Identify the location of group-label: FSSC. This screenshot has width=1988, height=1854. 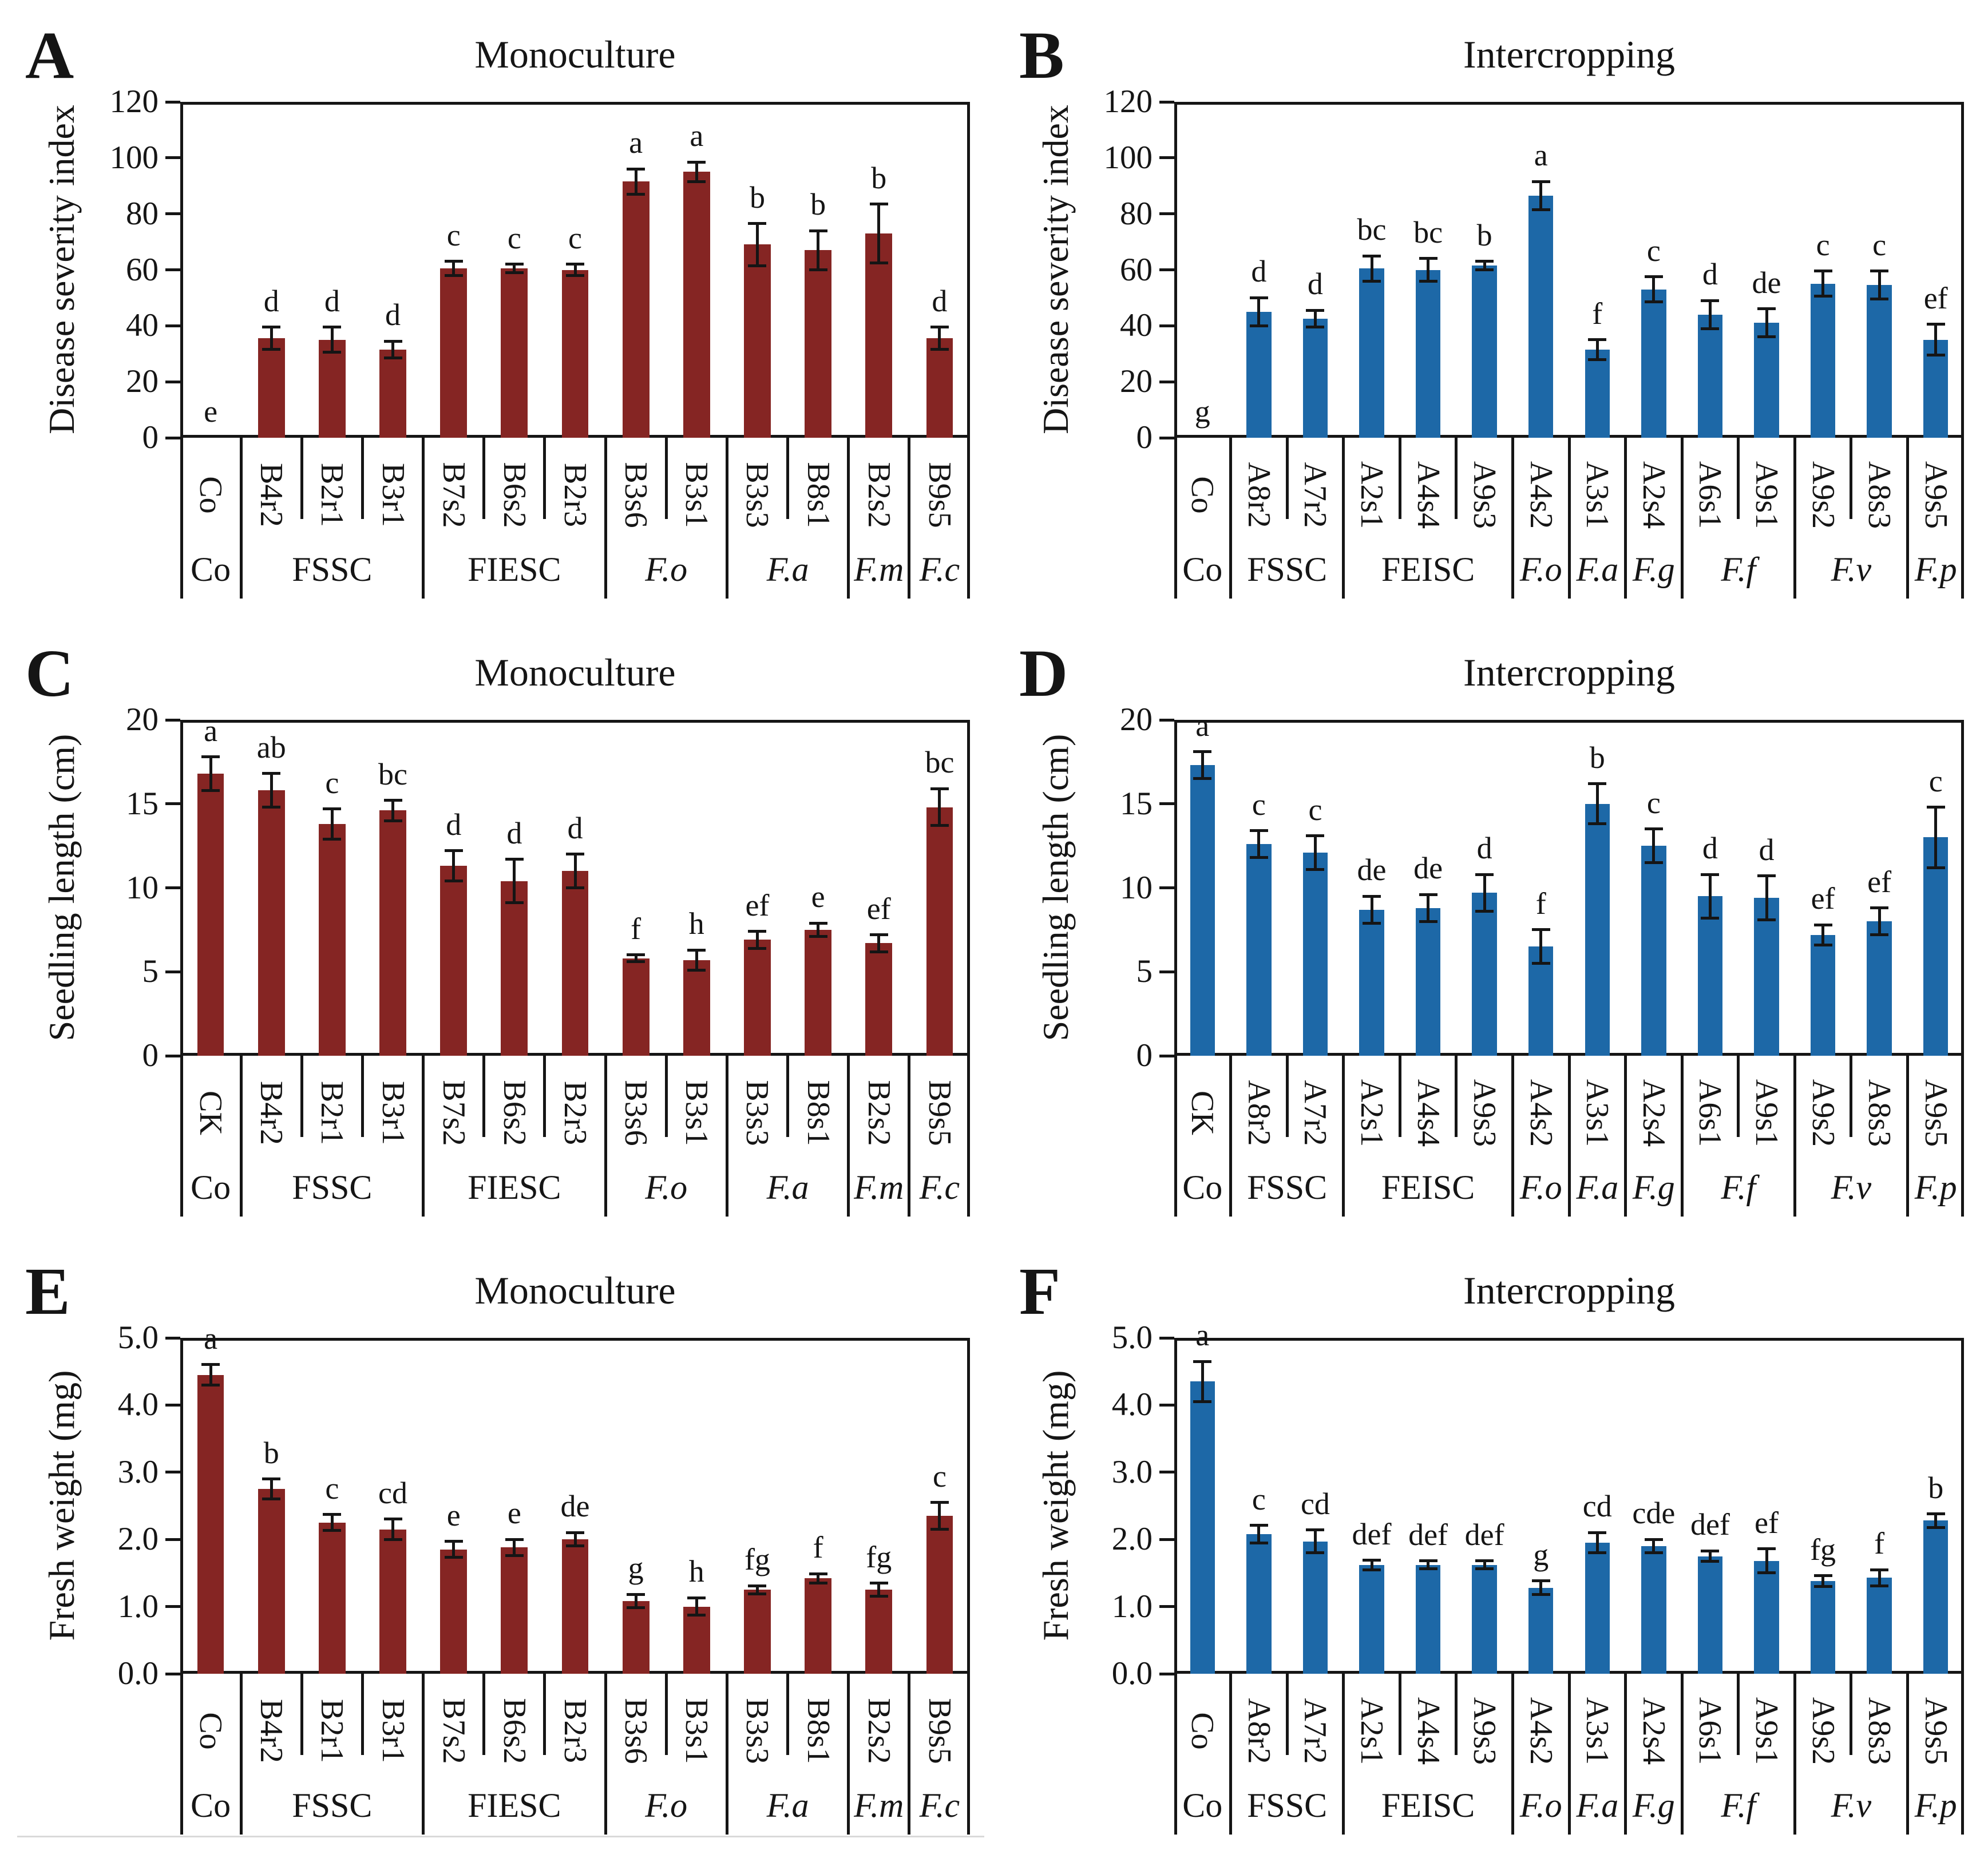
(332, 1187).